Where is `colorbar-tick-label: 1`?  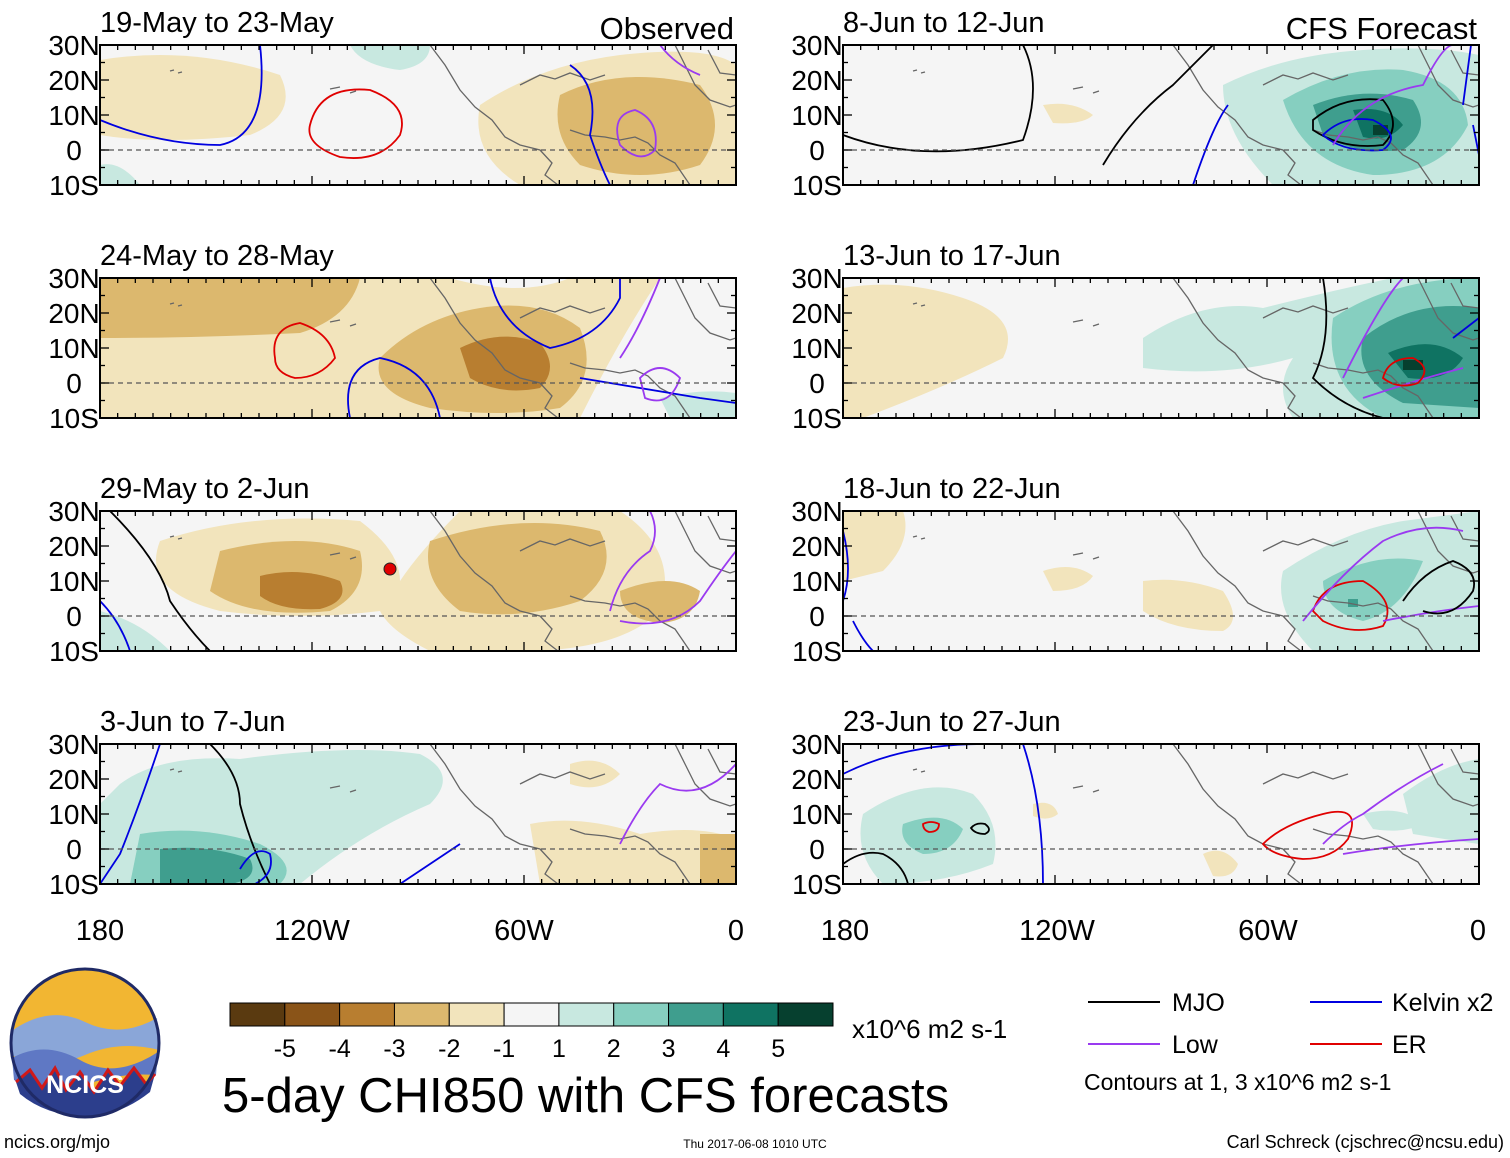
colorbar-tick-label: 1 is located at coordinates (559, 1049).